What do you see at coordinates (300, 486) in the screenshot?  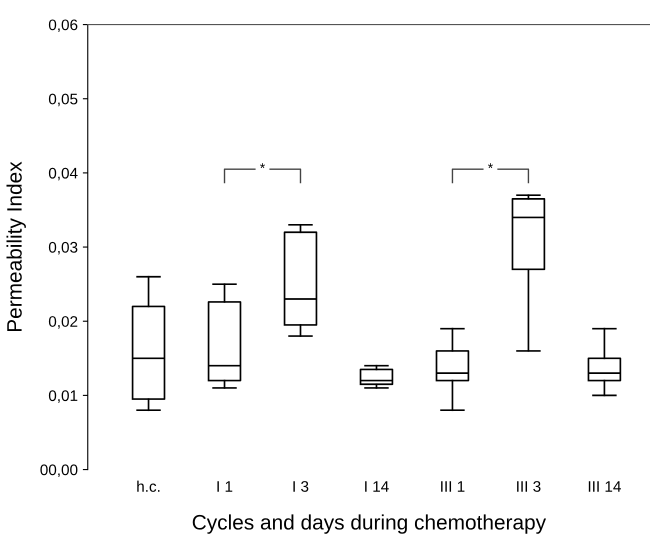 I see `x-tick-label: I 3` at bounding box center [300, 486].